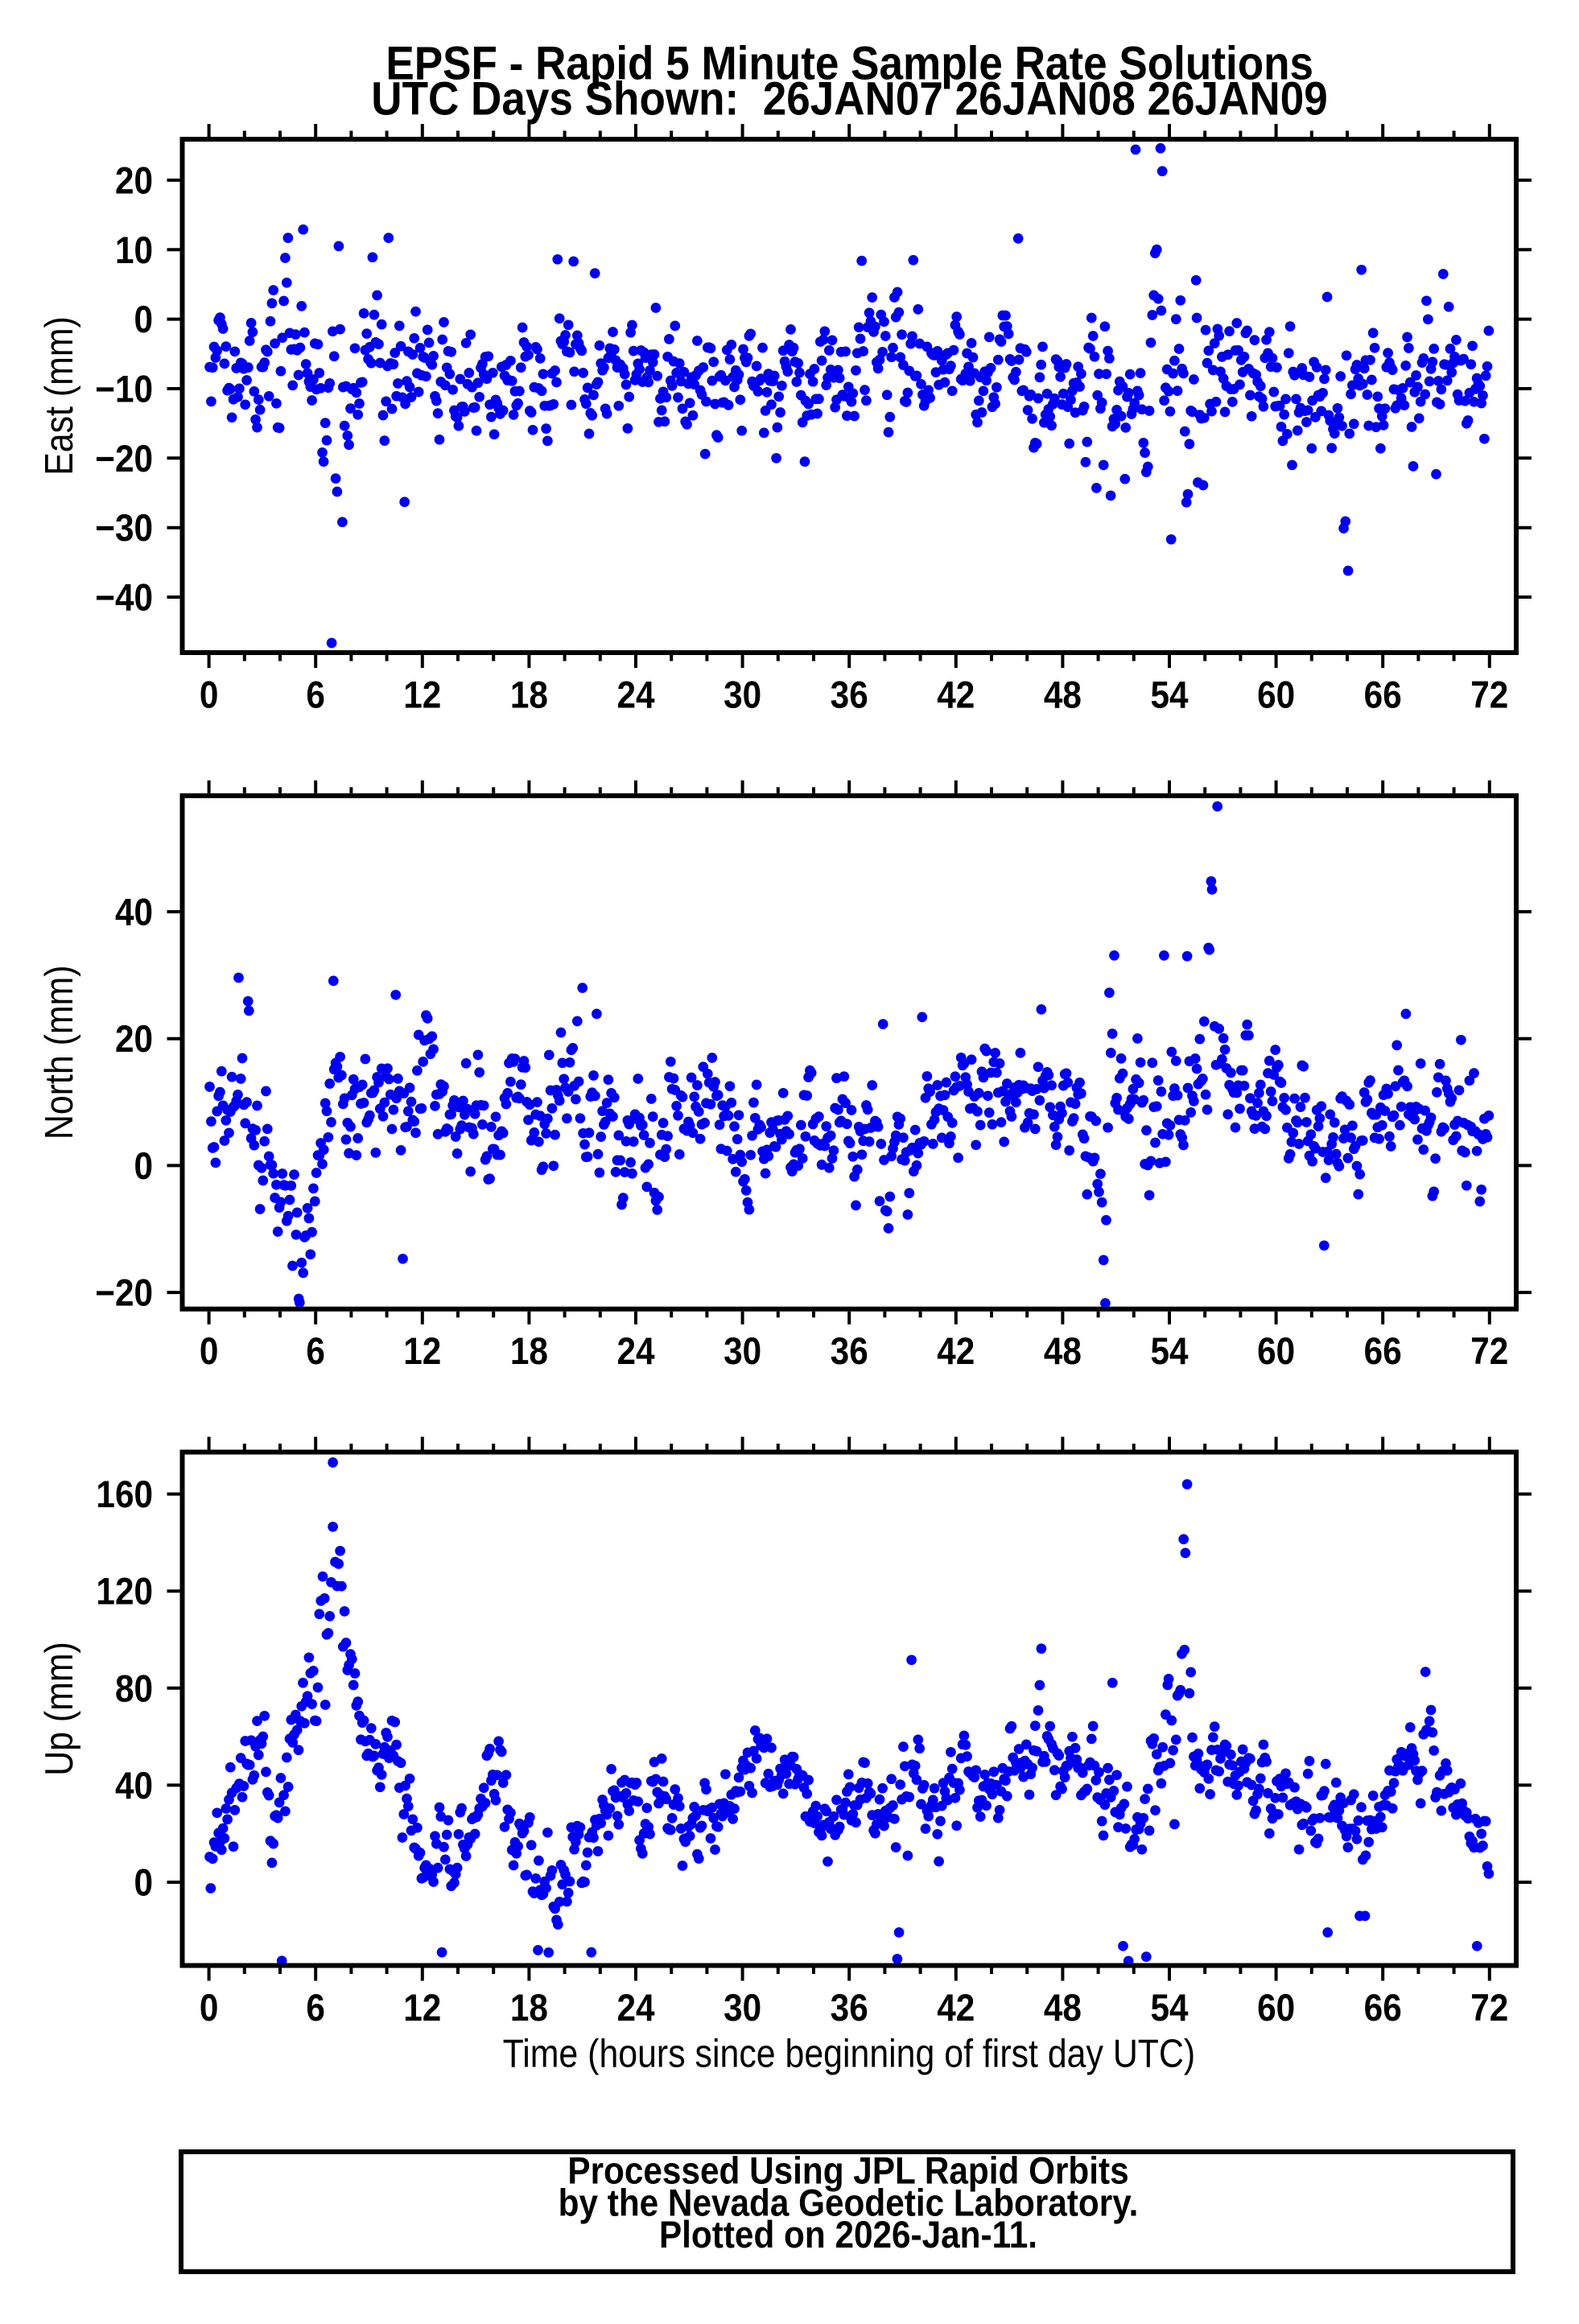 This screenshot has height=2324, width=1579. Describe the element at coordinates (125, 1592) in the screenshot. I see `svg-text: 120` at that location.